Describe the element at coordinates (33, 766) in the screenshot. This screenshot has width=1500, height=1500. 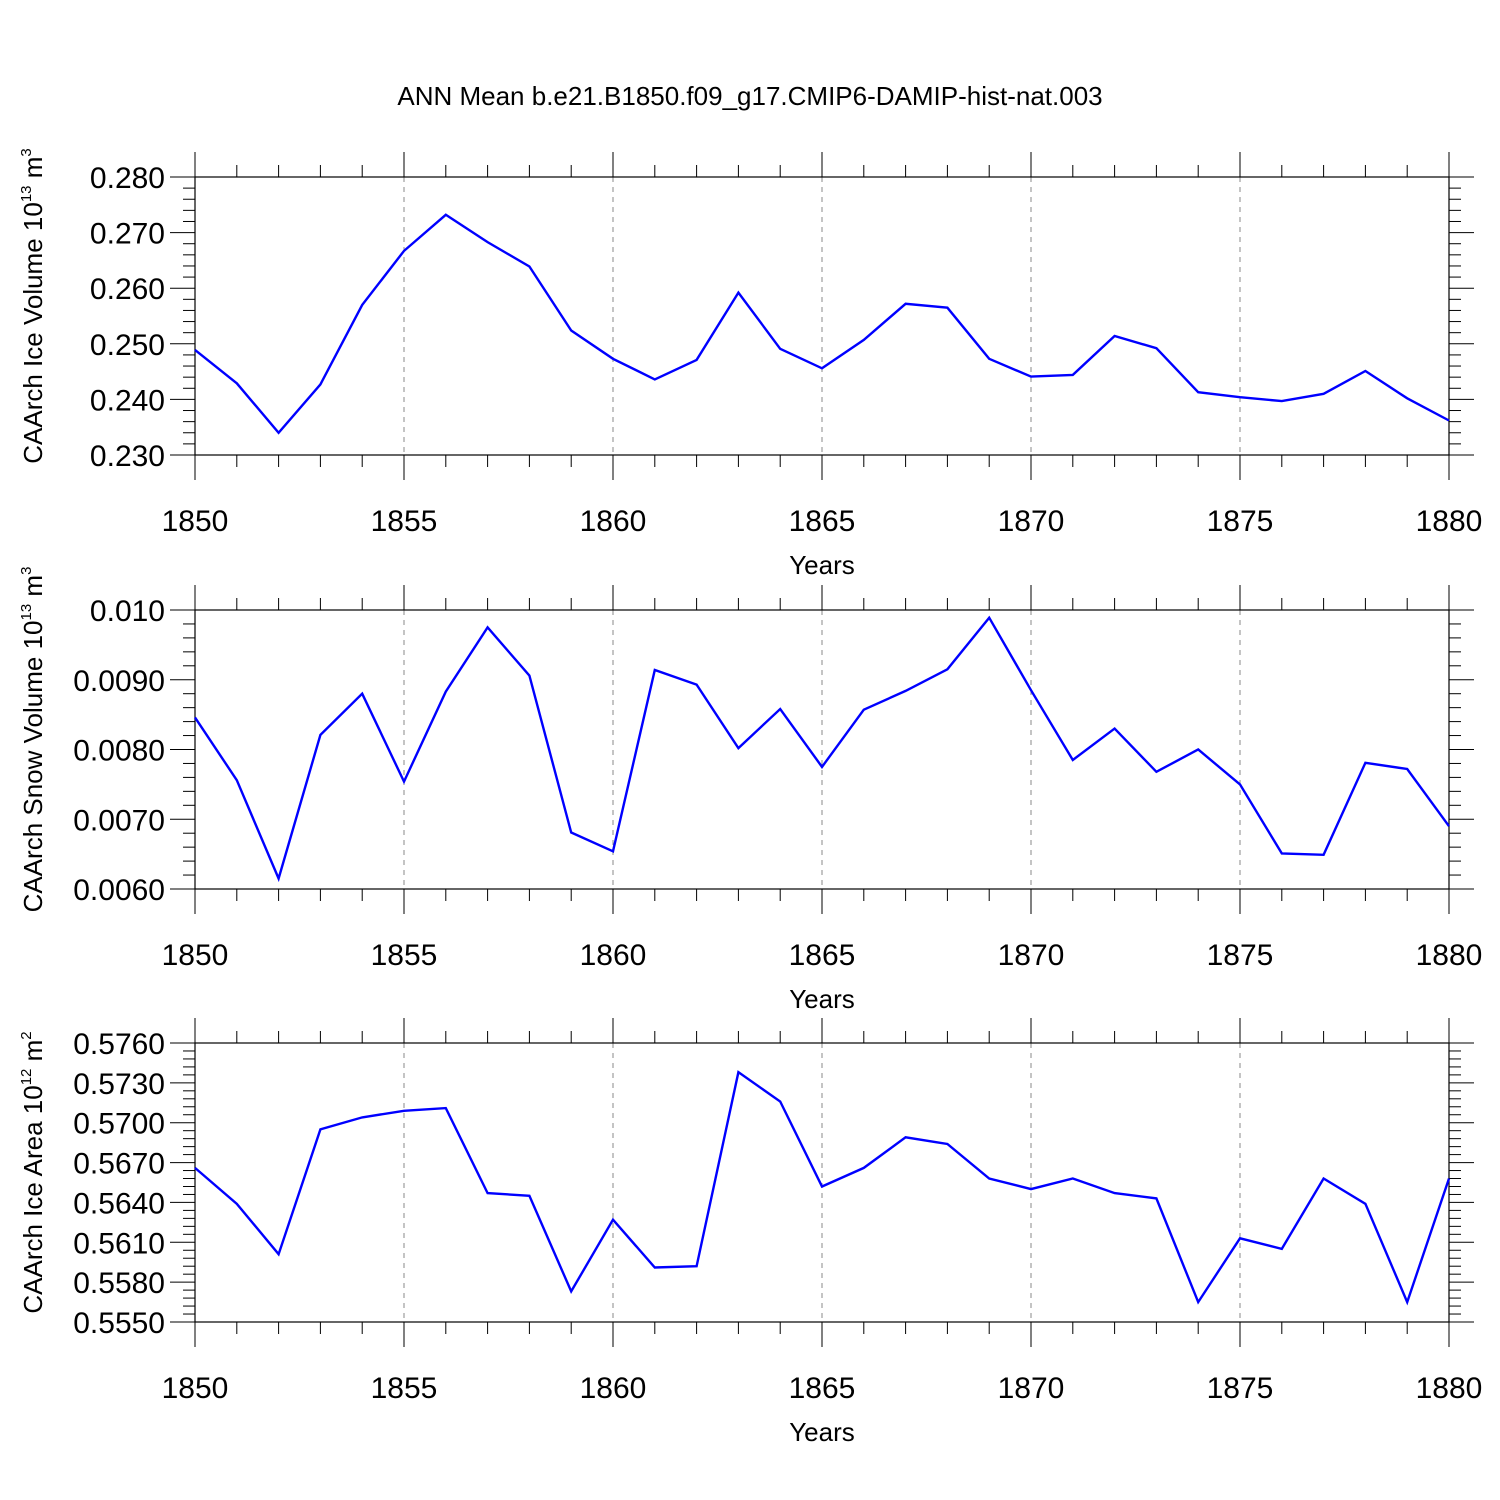
I see `y-axis-title-text: CAArch Snow Volume 10` at that location.